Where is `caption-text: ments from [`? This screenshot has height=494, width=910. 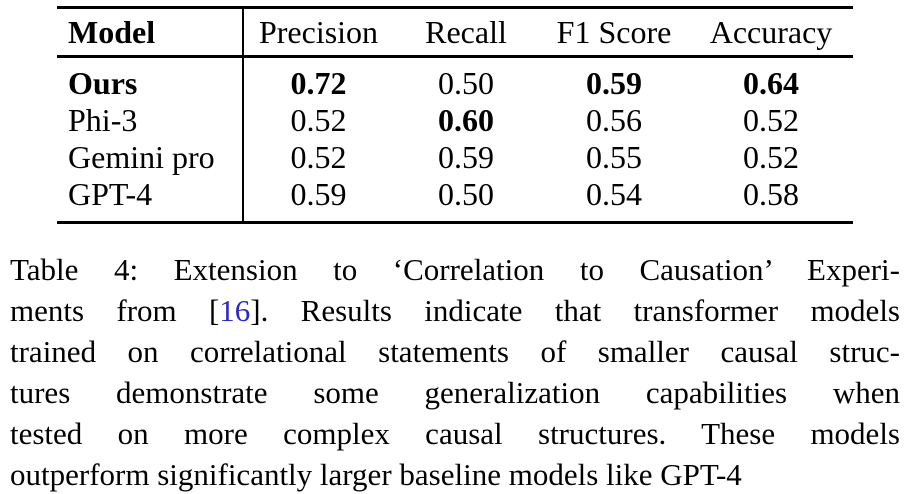
caption-text: ments from [ is located at coordinates (115, 310).